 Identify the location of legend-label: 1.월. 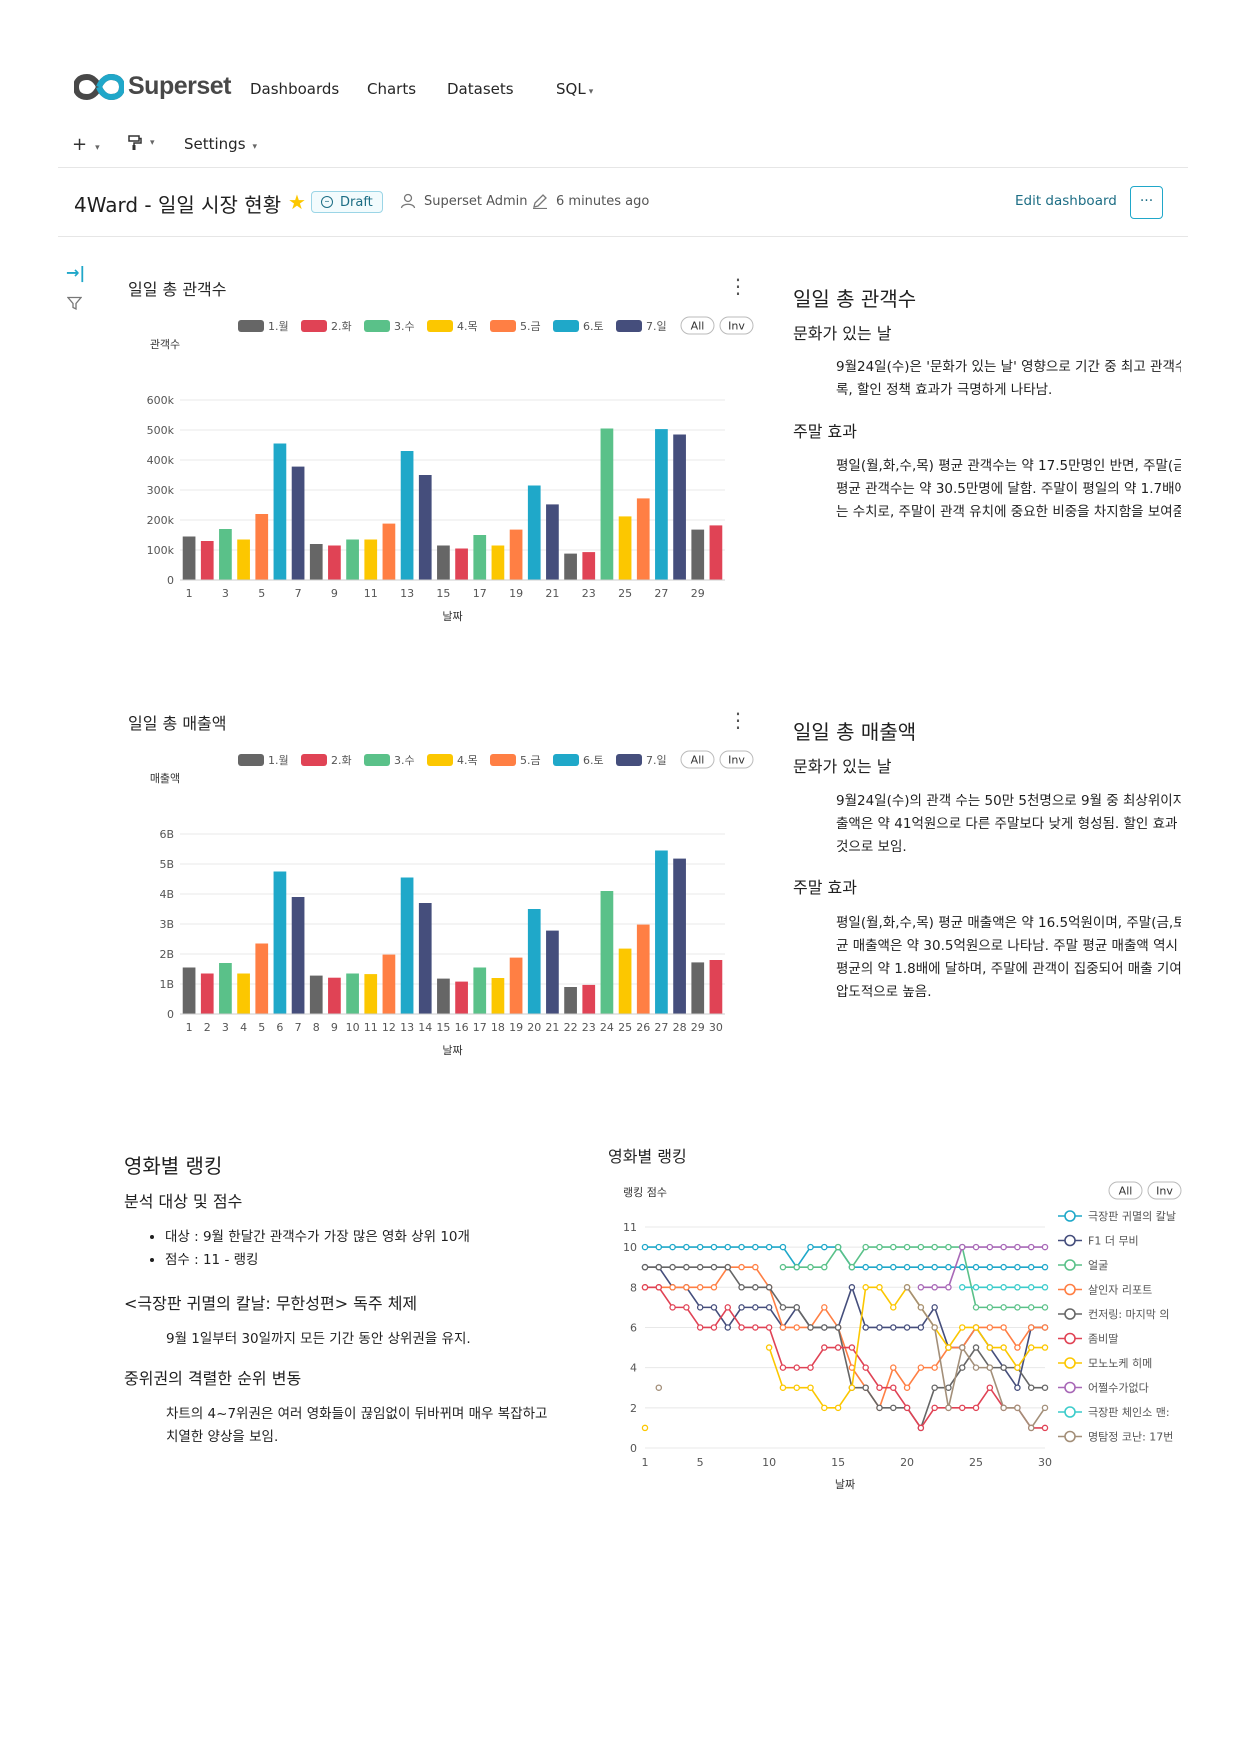
(278, 760).